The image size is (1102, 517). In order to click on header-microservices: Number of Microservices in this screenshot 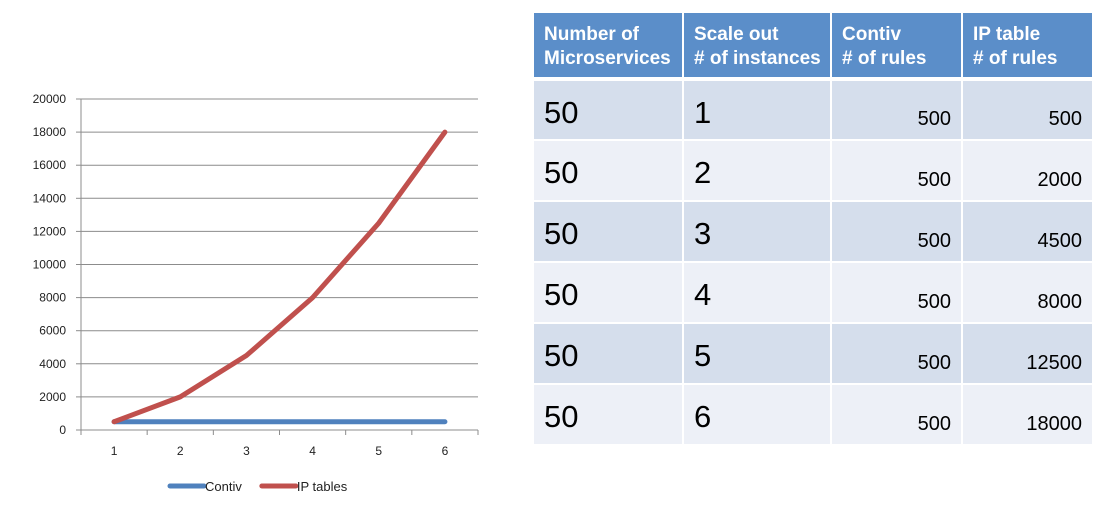, I will do `click(609, 47)`.